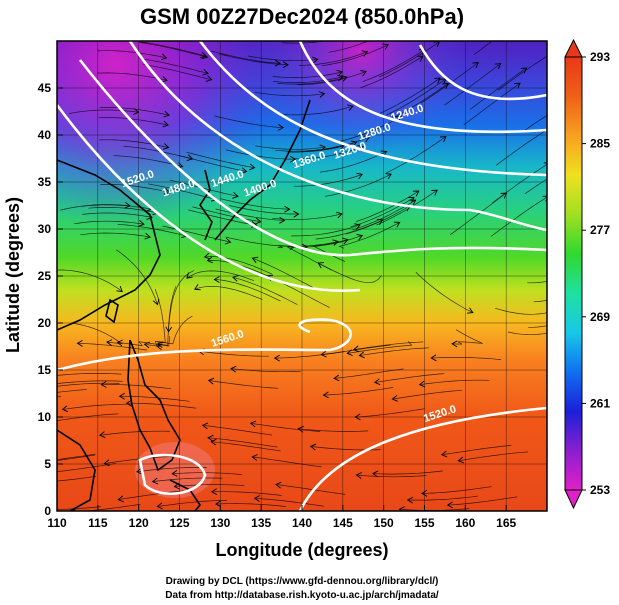 This screenshot has height=605, width=619. Describe the element at coordinates (13, 275) in the screenshot. I see `y-axis-label: Latitude (degrees)` at that location.